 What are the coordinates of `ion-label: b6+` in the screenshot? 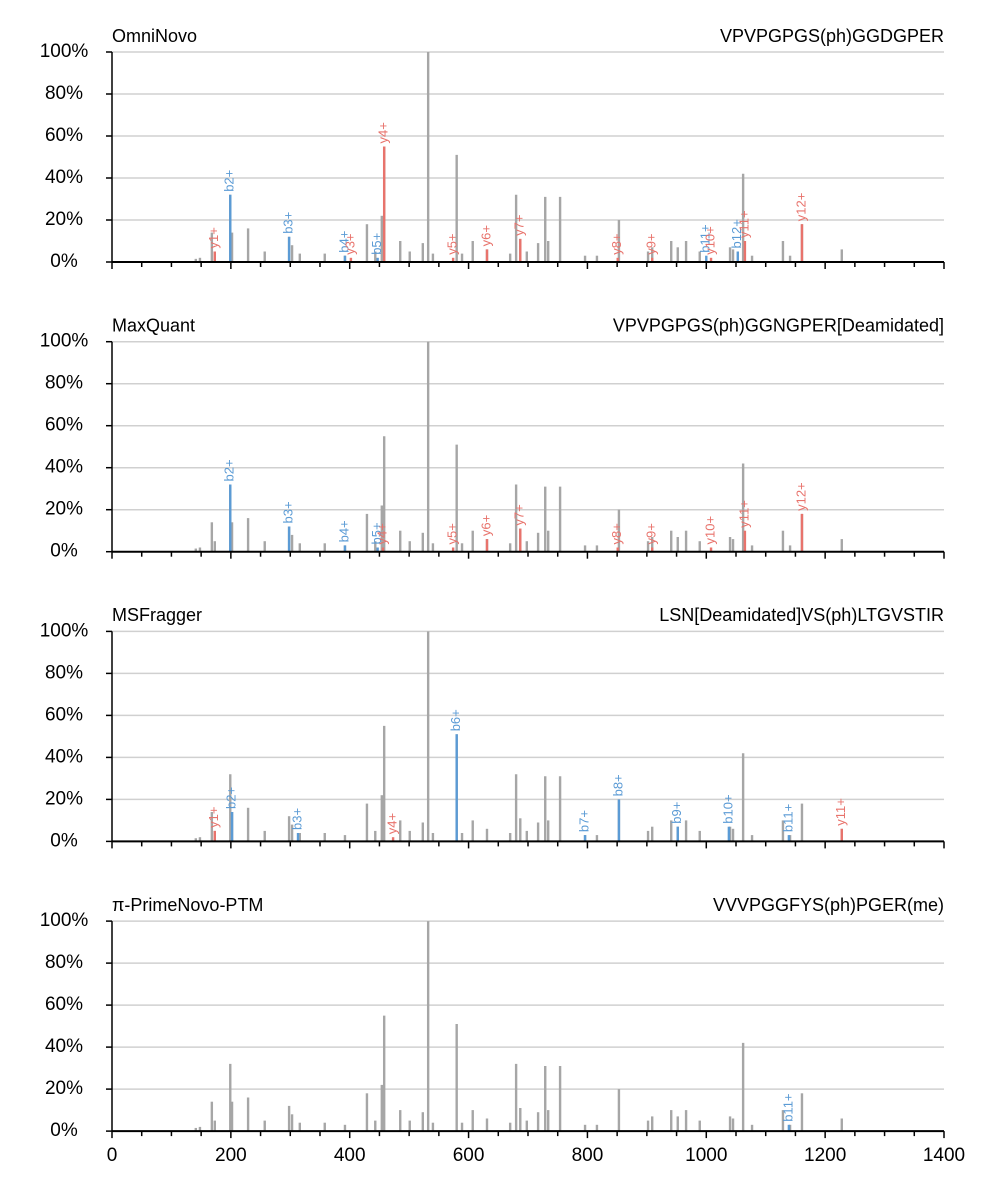 It's located at (455, 720).